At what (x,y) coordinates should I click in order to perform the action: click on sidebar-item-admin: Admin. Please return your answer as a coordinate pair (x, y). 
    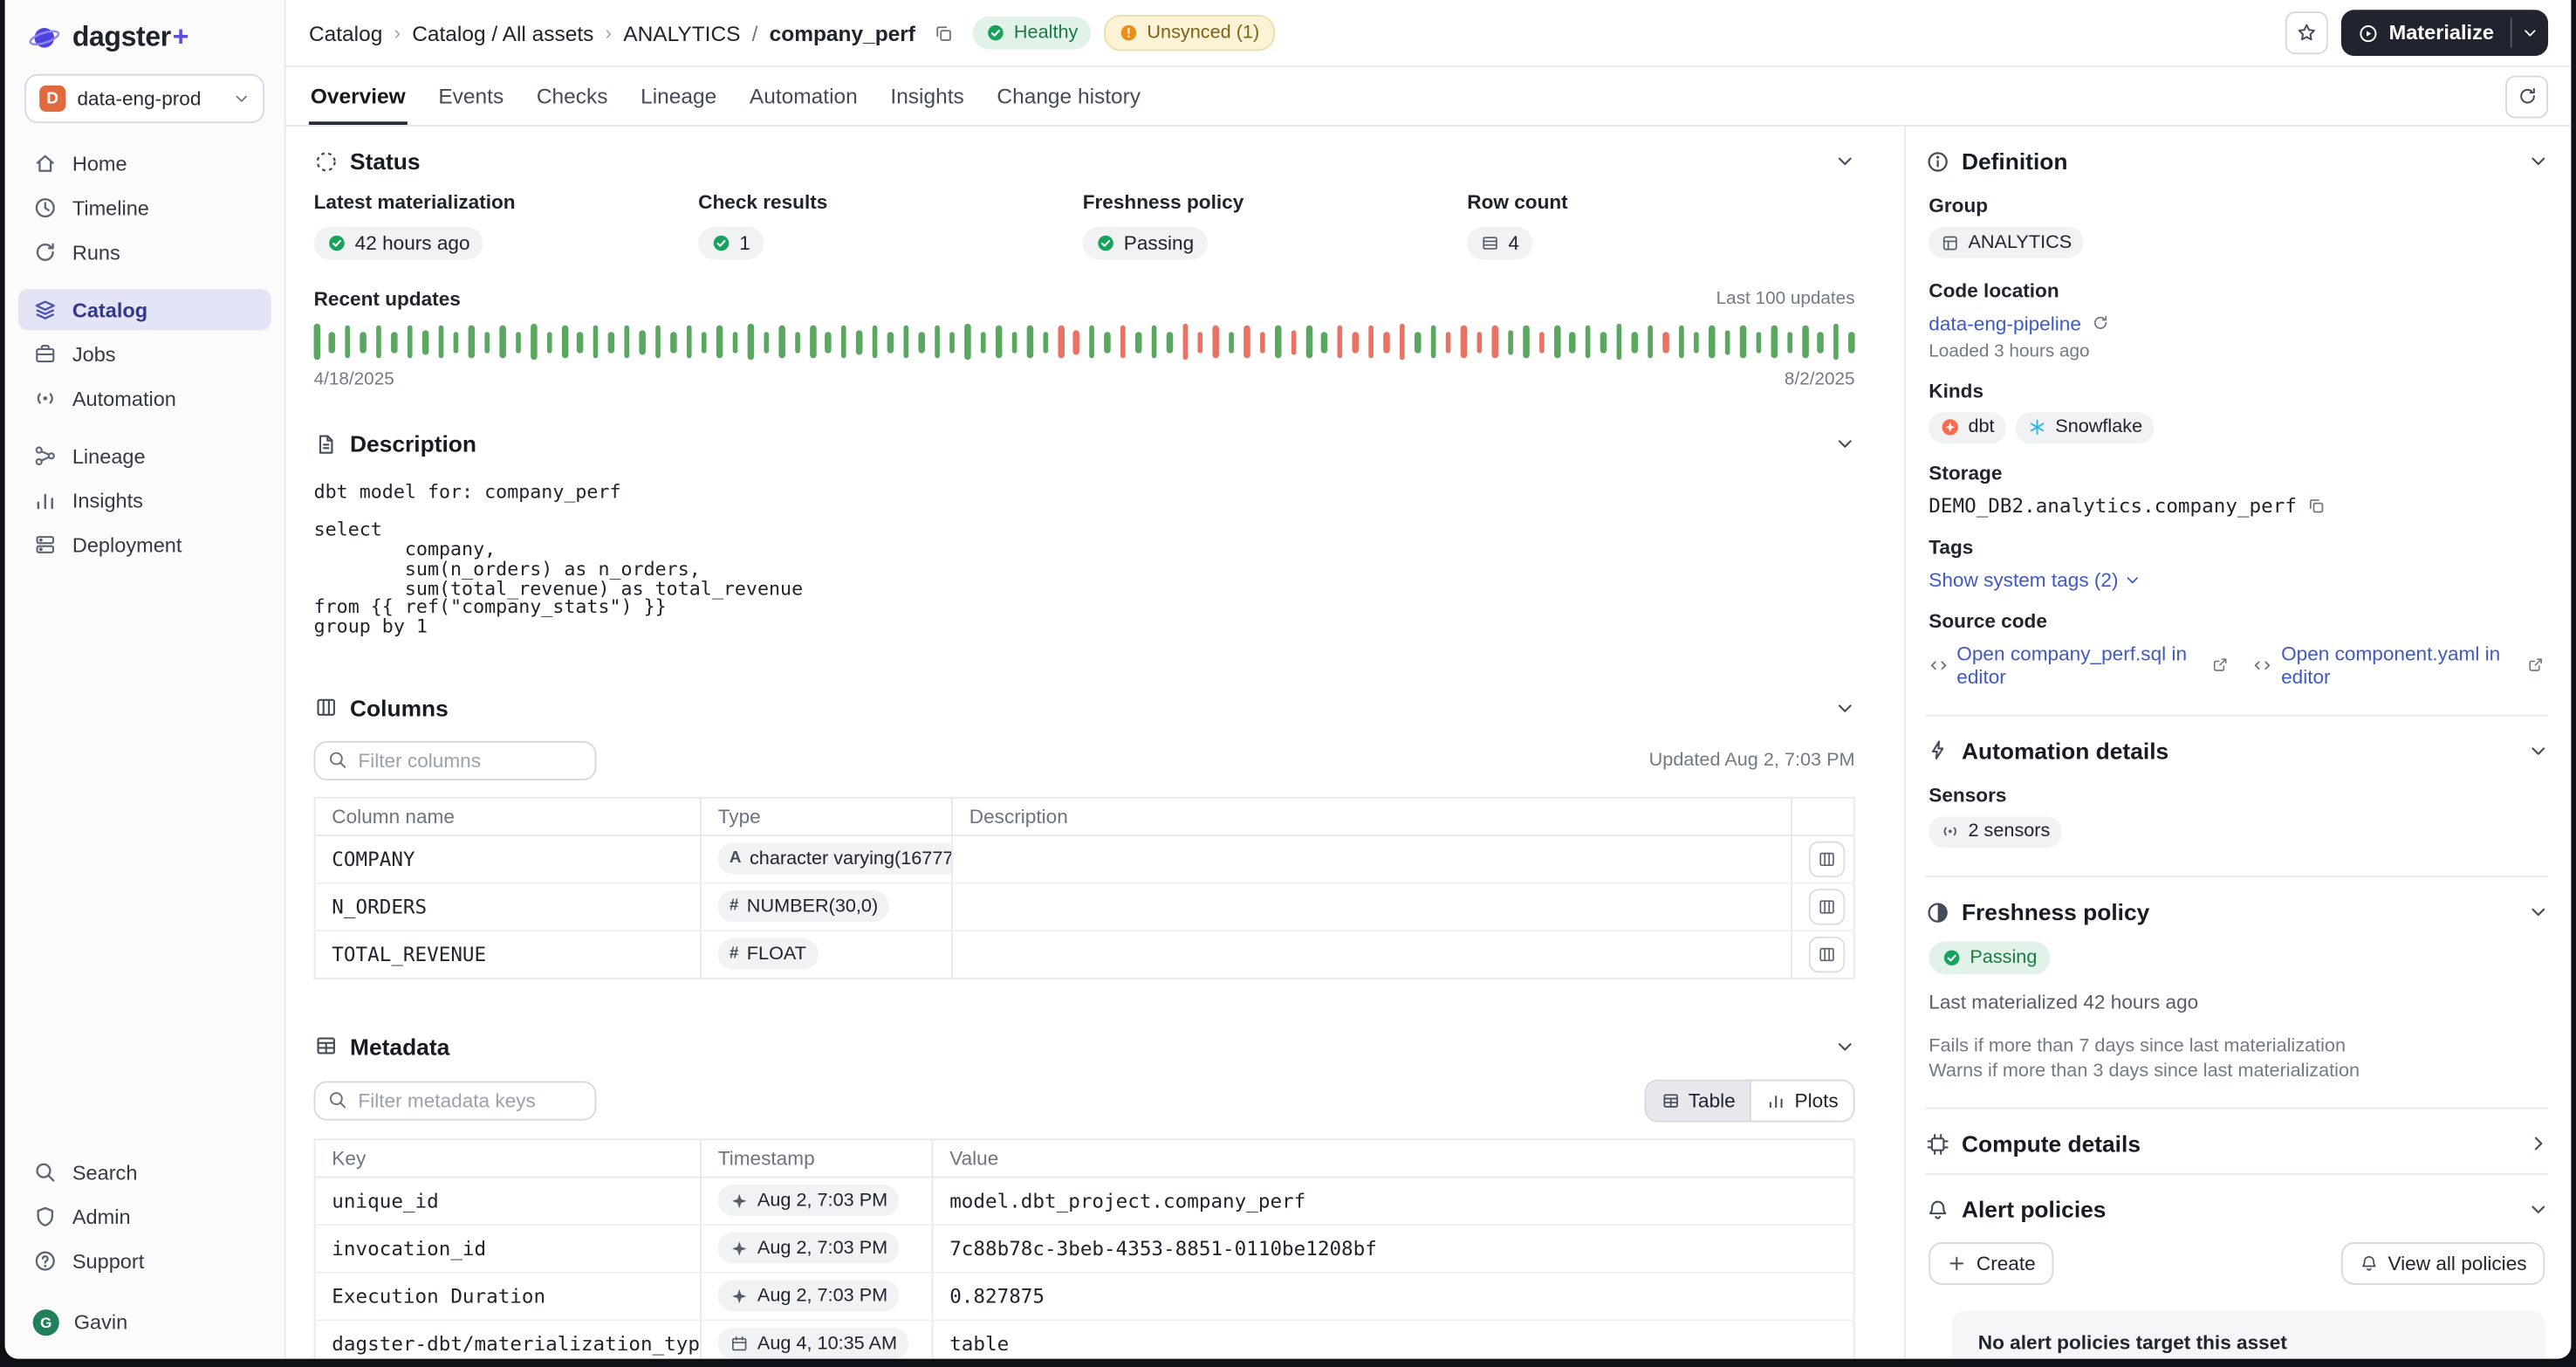
    Looking at the image, I should click on (144, 1216).